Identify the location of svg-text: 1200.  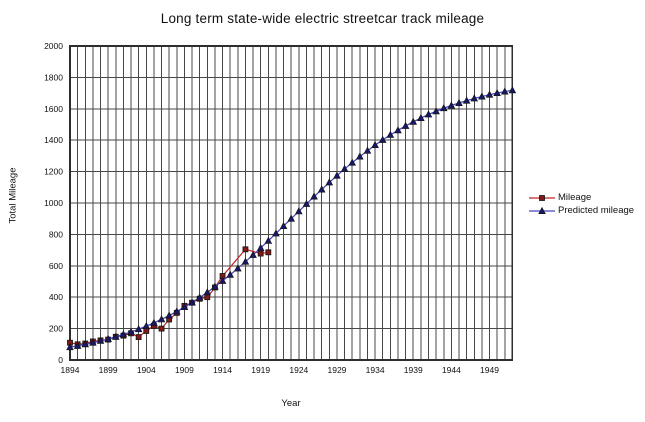
(53, 172).